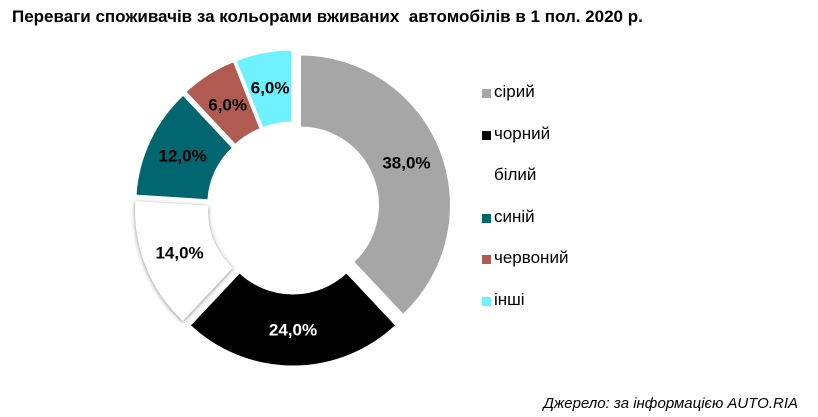 The height and width of the screenshot is (417, 818). I want to click on legend-label: інші, so click(509, 299).